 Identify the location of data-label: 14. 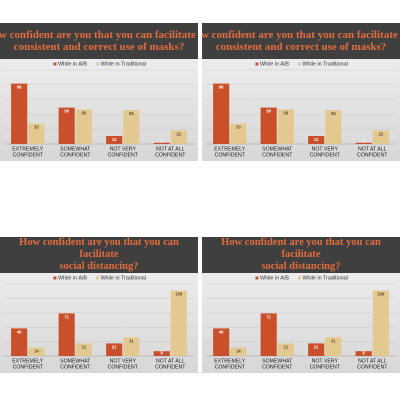
(238, 351).